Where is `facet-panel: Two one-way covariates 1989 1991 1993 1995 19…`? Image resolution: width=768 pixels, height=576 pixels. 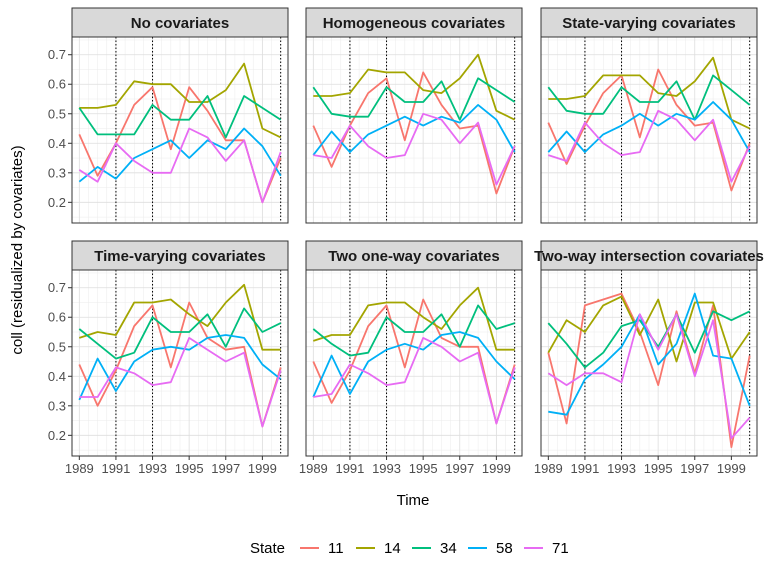
facet-panel: Two one-way covariates 1989 1991 1993 1995 19… is located at coordinates (411, 358).